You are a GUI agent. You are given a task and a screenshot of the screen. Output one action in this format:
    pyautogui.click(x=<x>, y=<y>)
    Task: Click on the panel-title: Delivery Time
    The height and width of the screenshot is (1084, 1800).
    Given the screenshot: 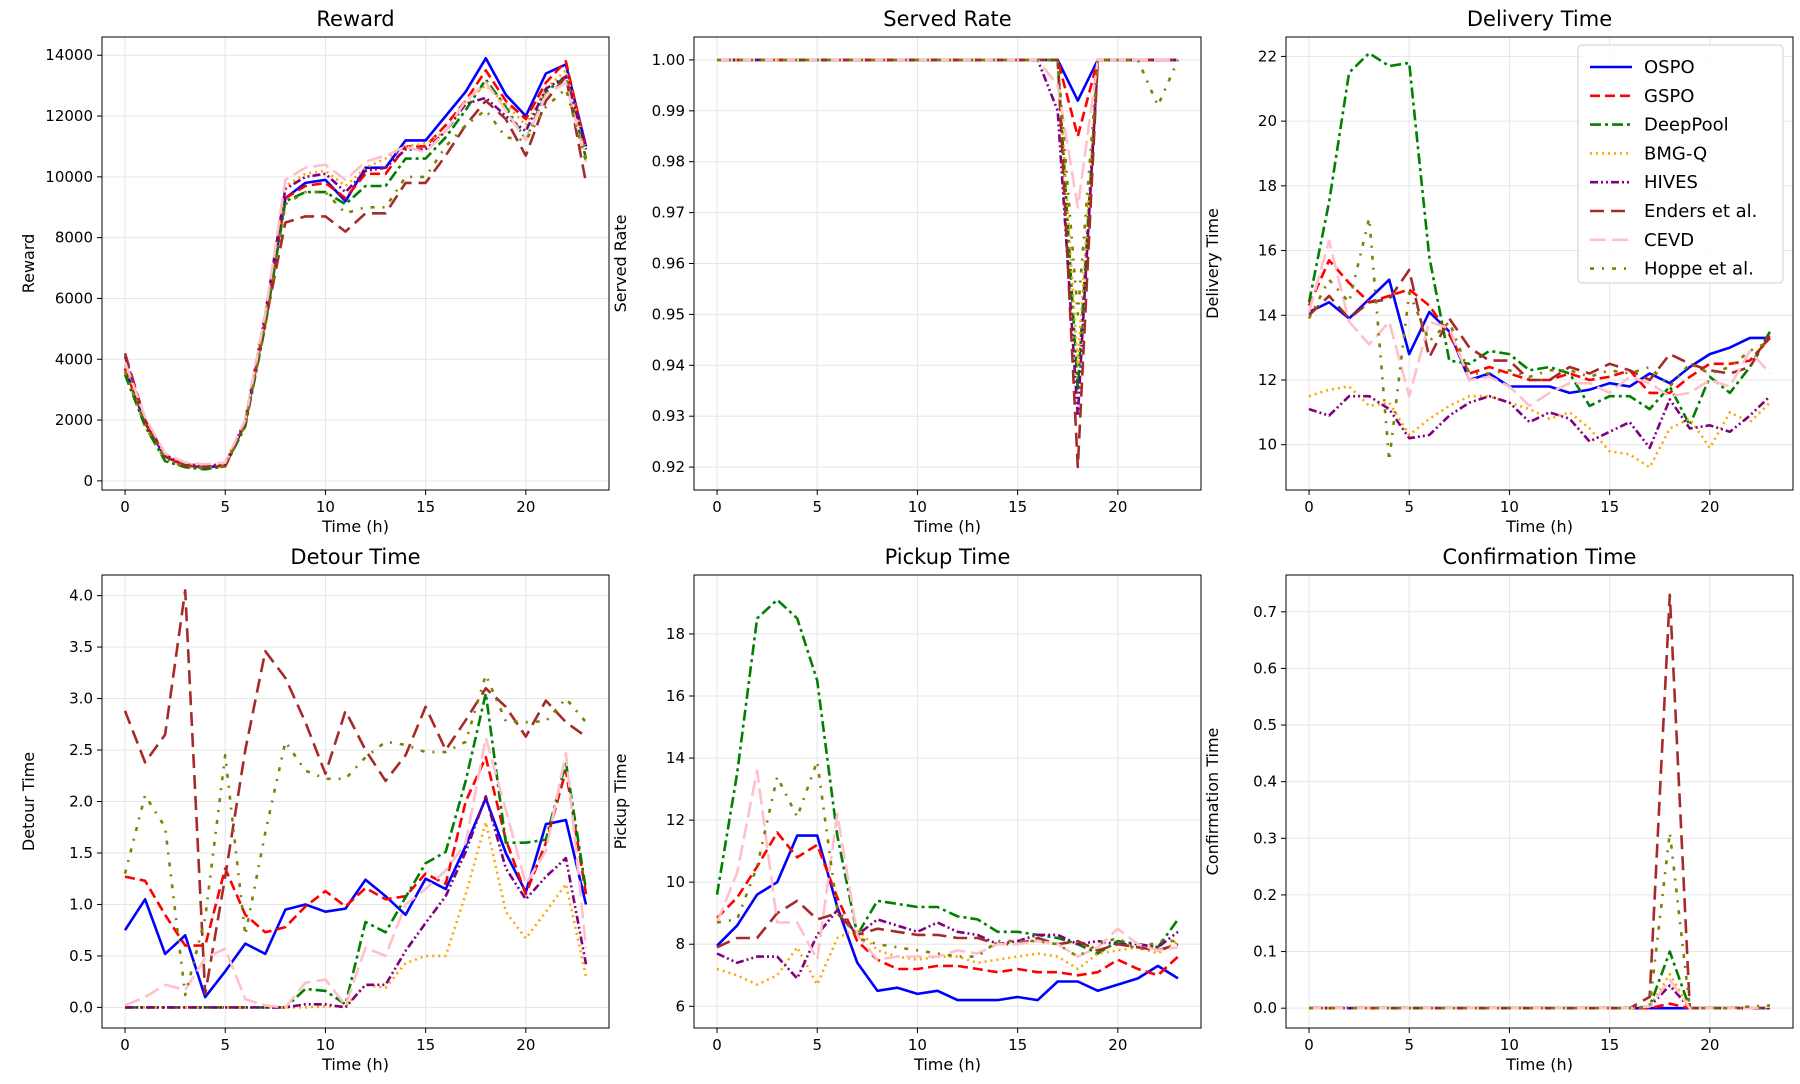 What is the action you would take?
    pyautogui.click(x=1539, y=19)
    